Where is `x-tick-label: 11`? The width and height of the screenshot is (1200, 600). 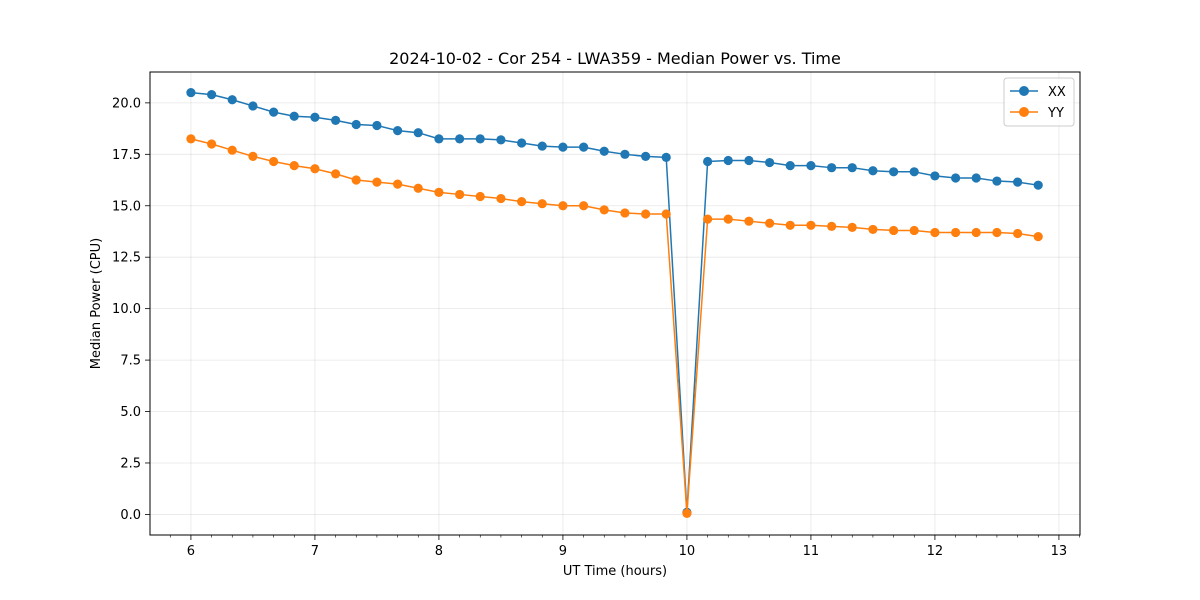
x-tick-label: 11 is located at coordinates (811, 551).